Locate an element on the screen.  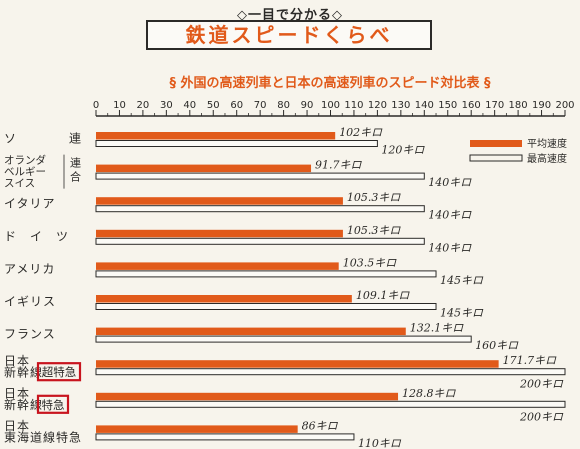
chart-title: § 外国の高速列車と日本の高速列車のスピード対比表 § is located at coordinates (330, 83).